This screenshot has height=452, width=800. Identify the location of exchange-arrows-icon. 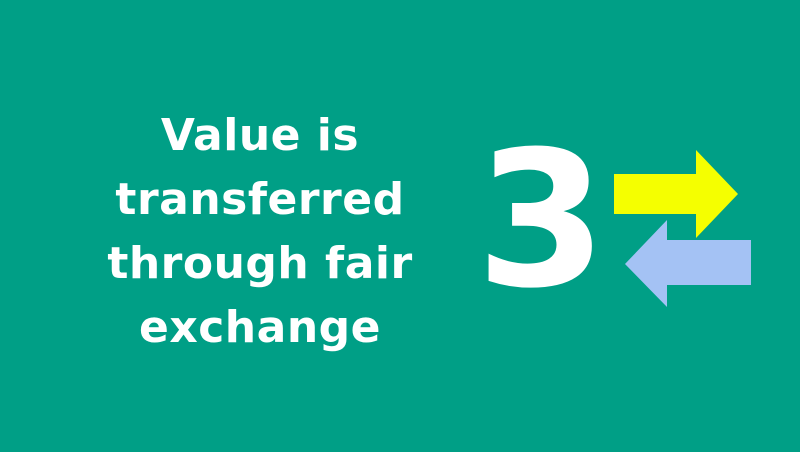
(682, 228).